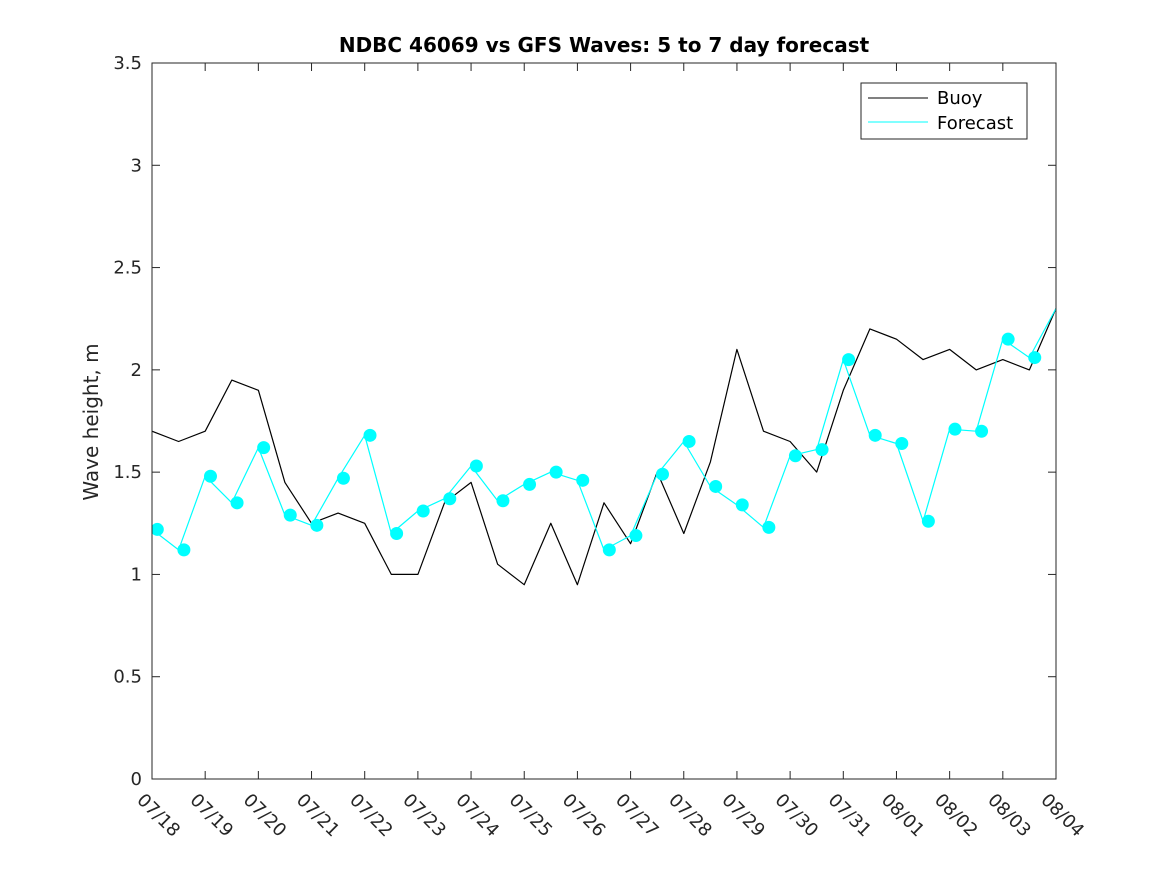 This screenshot has height=875, width=1167. I want to click on legend-buoy-label: Buoy, so click(960, 98).